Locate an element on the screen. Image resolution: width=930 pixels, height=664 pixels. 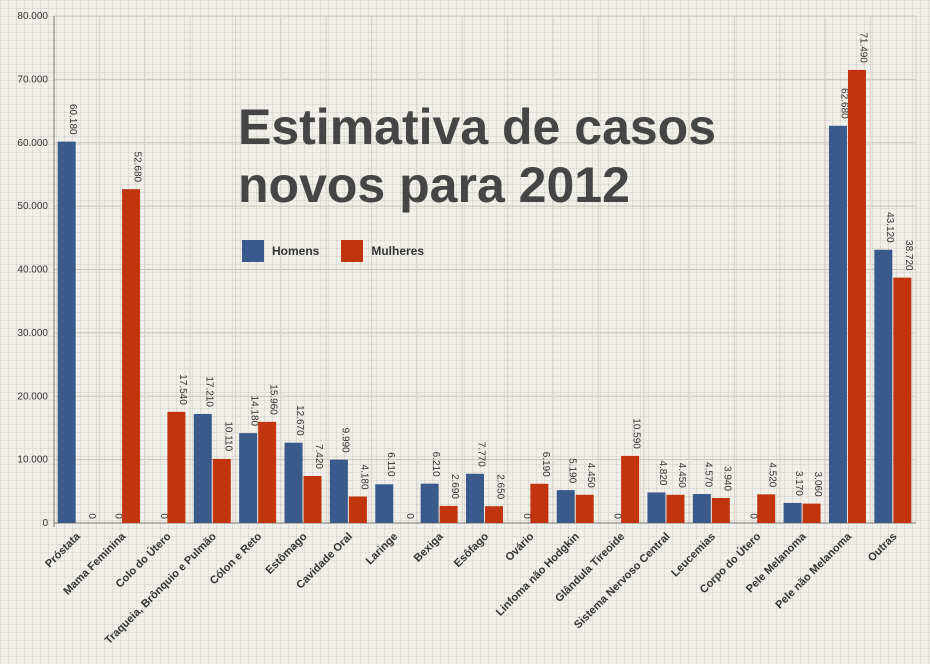
data-label: 10.110 is located at coordinates (227, 436).